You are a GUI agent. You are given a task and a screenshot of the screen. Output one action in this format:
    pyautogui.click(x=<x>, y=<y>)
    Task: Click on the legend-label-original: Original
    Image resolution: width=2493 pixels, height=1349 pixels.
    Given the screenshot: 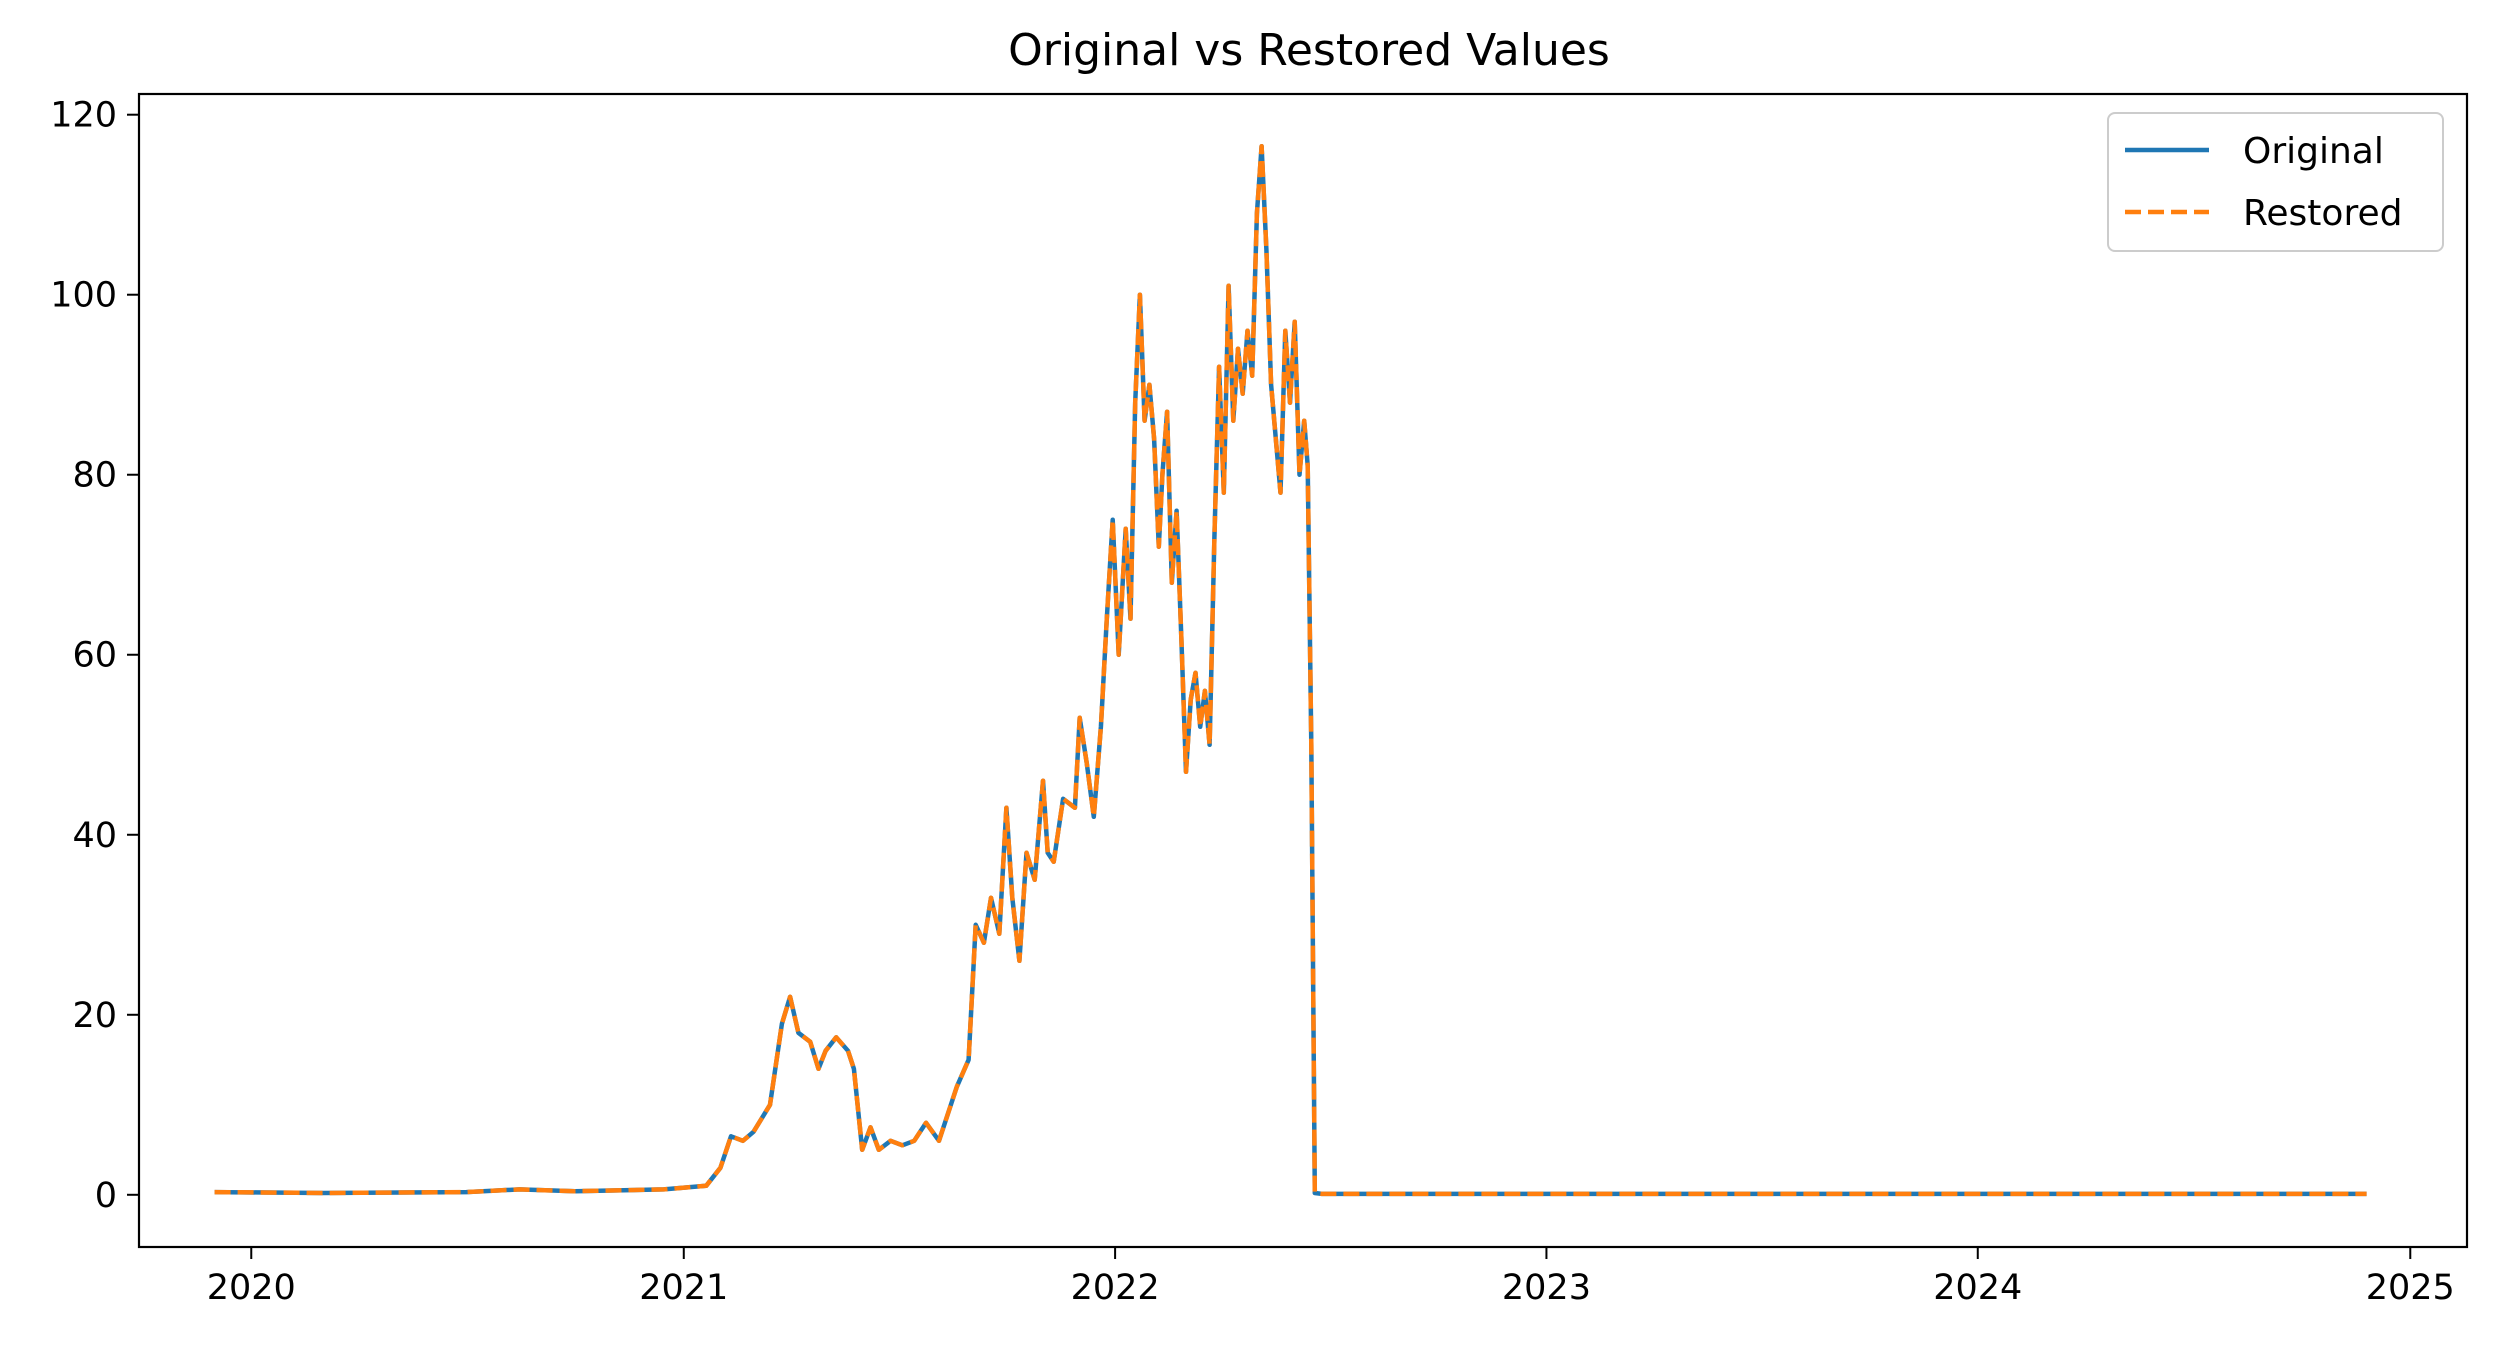 What is the action you would take?
    pyautogui.click(x=2313, y=151)
    